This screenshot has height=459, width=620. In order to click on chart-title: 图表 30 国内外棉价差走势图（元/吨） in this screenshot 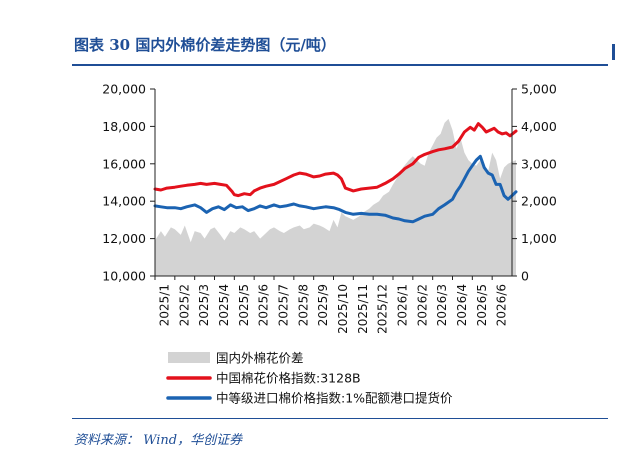, I will do `click(205, 45)`.